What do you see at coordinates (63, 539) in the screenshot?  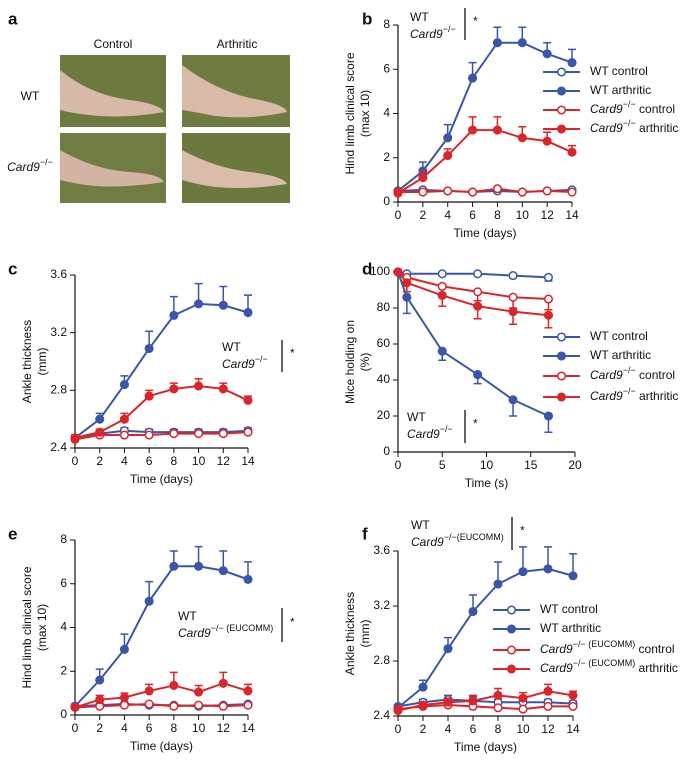 I see `y-tick-label: 8` at bounding box center [63, 539].